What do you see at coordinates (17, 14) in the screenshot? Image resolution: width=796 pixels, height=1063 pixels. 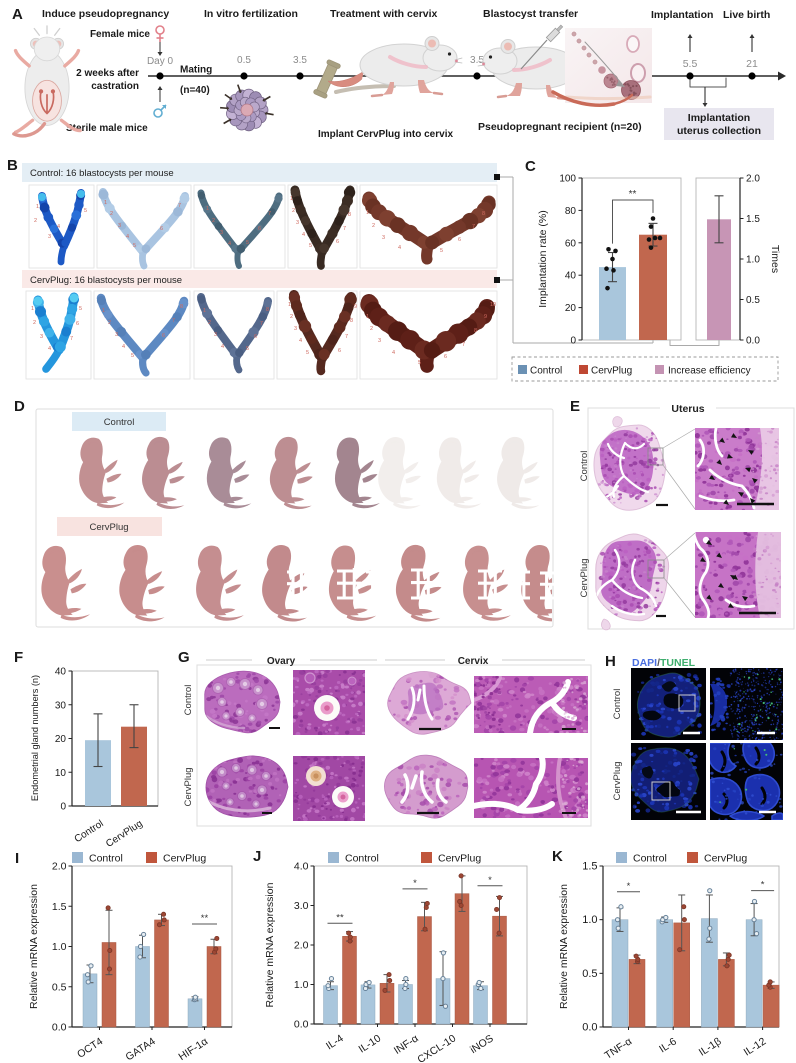 I see `svg-text: A` at bounding box center [17, 14].